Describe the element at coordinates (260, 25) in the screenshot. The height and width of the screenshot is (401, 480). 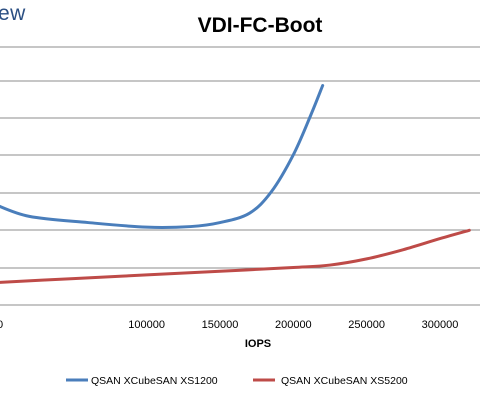
I see `chart-title: VDI-FC-Boot` at that location.